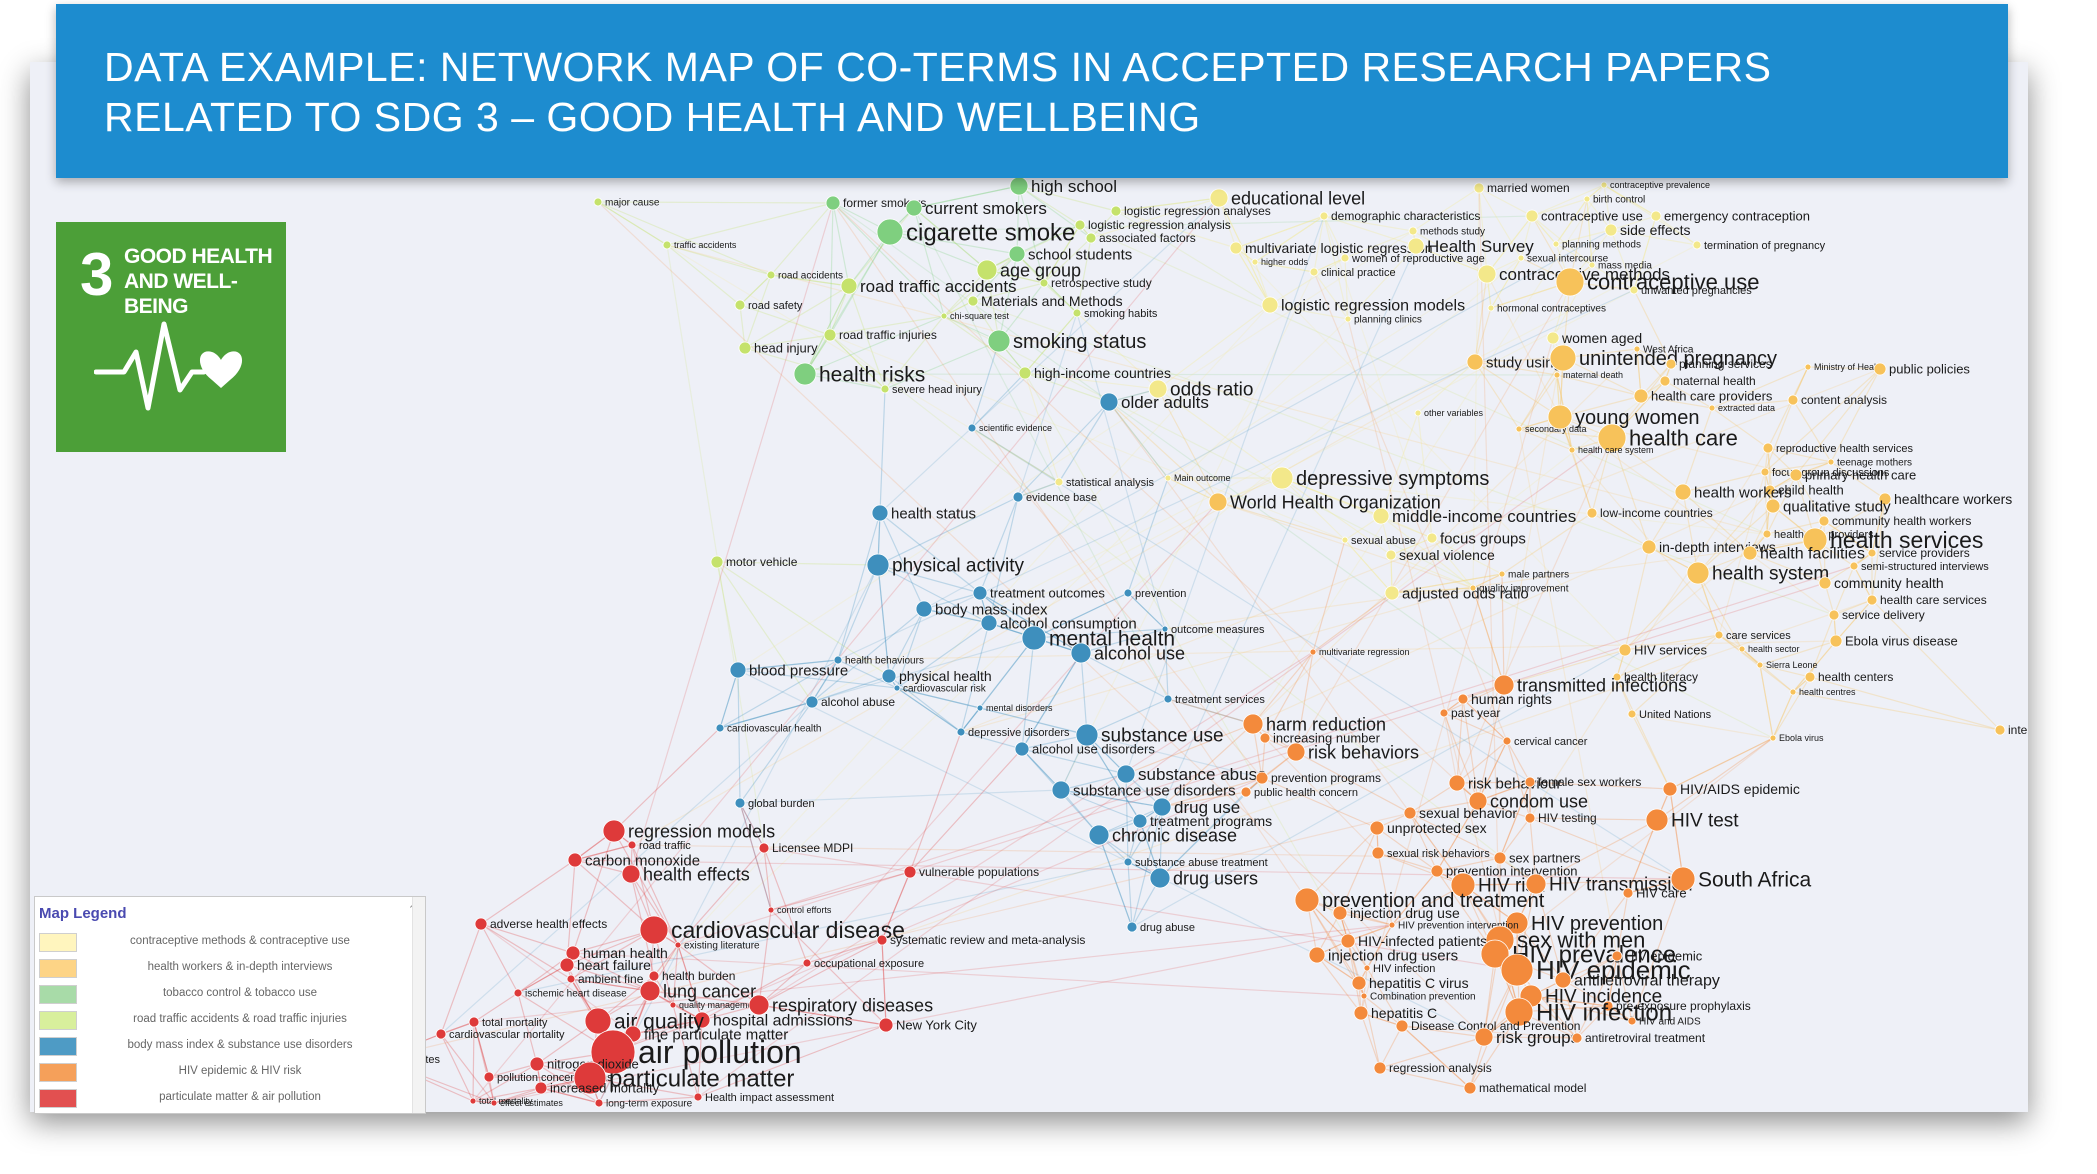  What do you see at coordinates (1921, 369) in the screenshot?
I see `network-node: public policies` at bounding box center [1921, 369].